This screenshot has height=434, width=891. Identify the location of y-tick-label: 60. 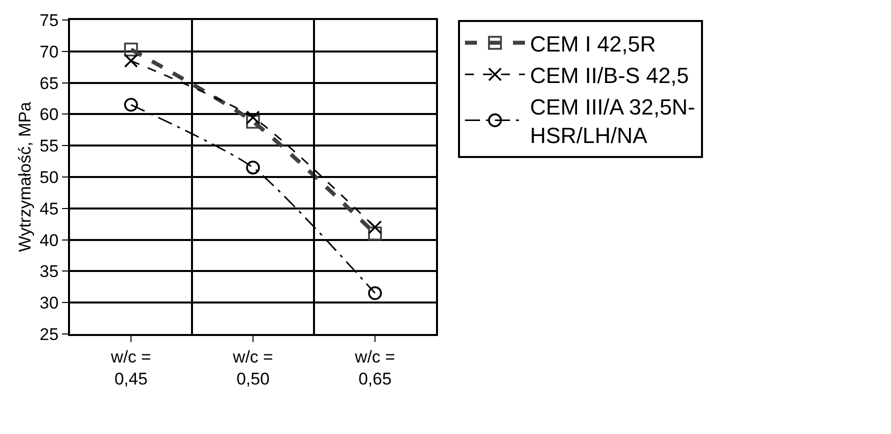
(49, 114).